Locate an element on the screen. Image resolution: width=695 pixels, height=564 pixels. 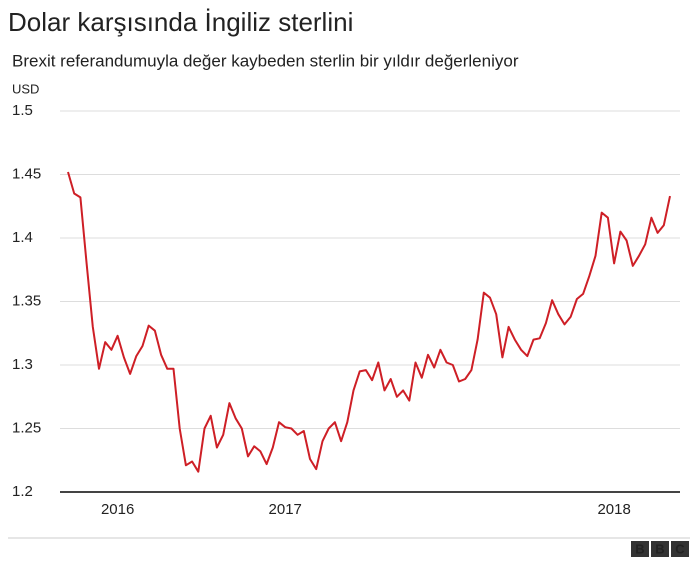
x-tick-label: 2016 is located at coordinates (117, 509).